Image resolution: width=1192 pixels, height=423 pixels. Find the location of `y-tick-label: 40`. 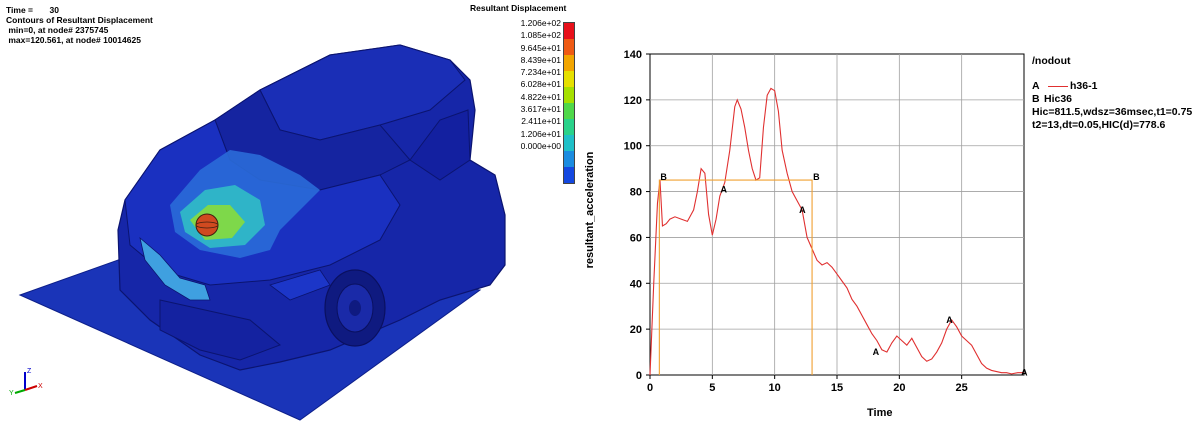

y-tick-label: 40 is located at coordinates (636, 284).